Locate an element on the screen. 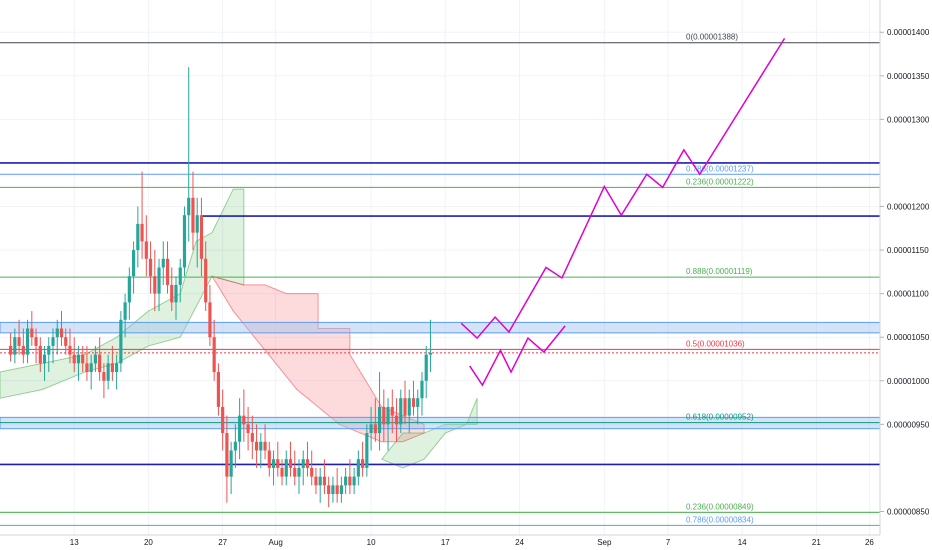  time-tick-label: 14 is located at coordinates (742, 542).